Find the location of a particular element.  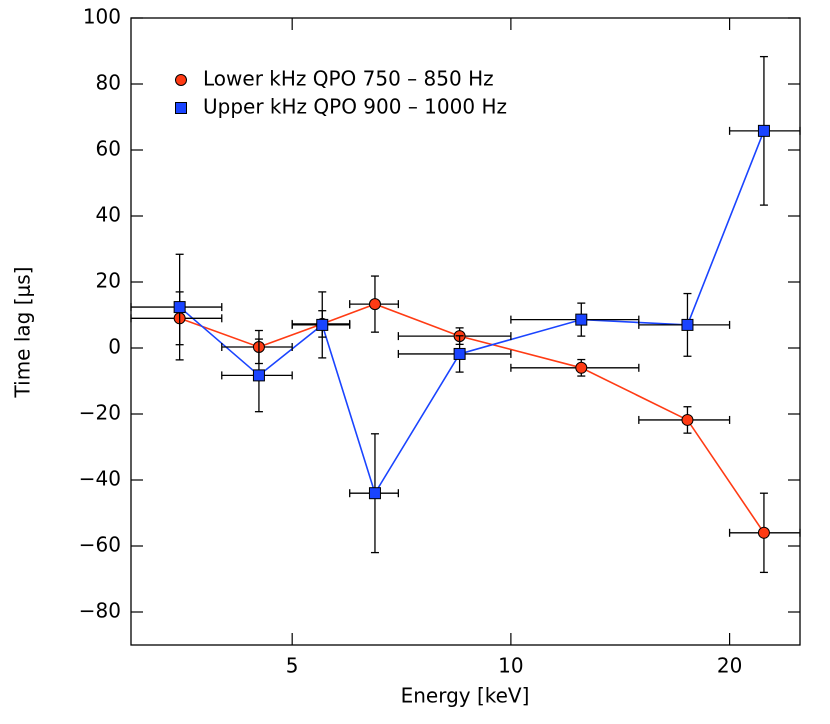

y-tick-label: 0 is located at coordinates (114, 347).